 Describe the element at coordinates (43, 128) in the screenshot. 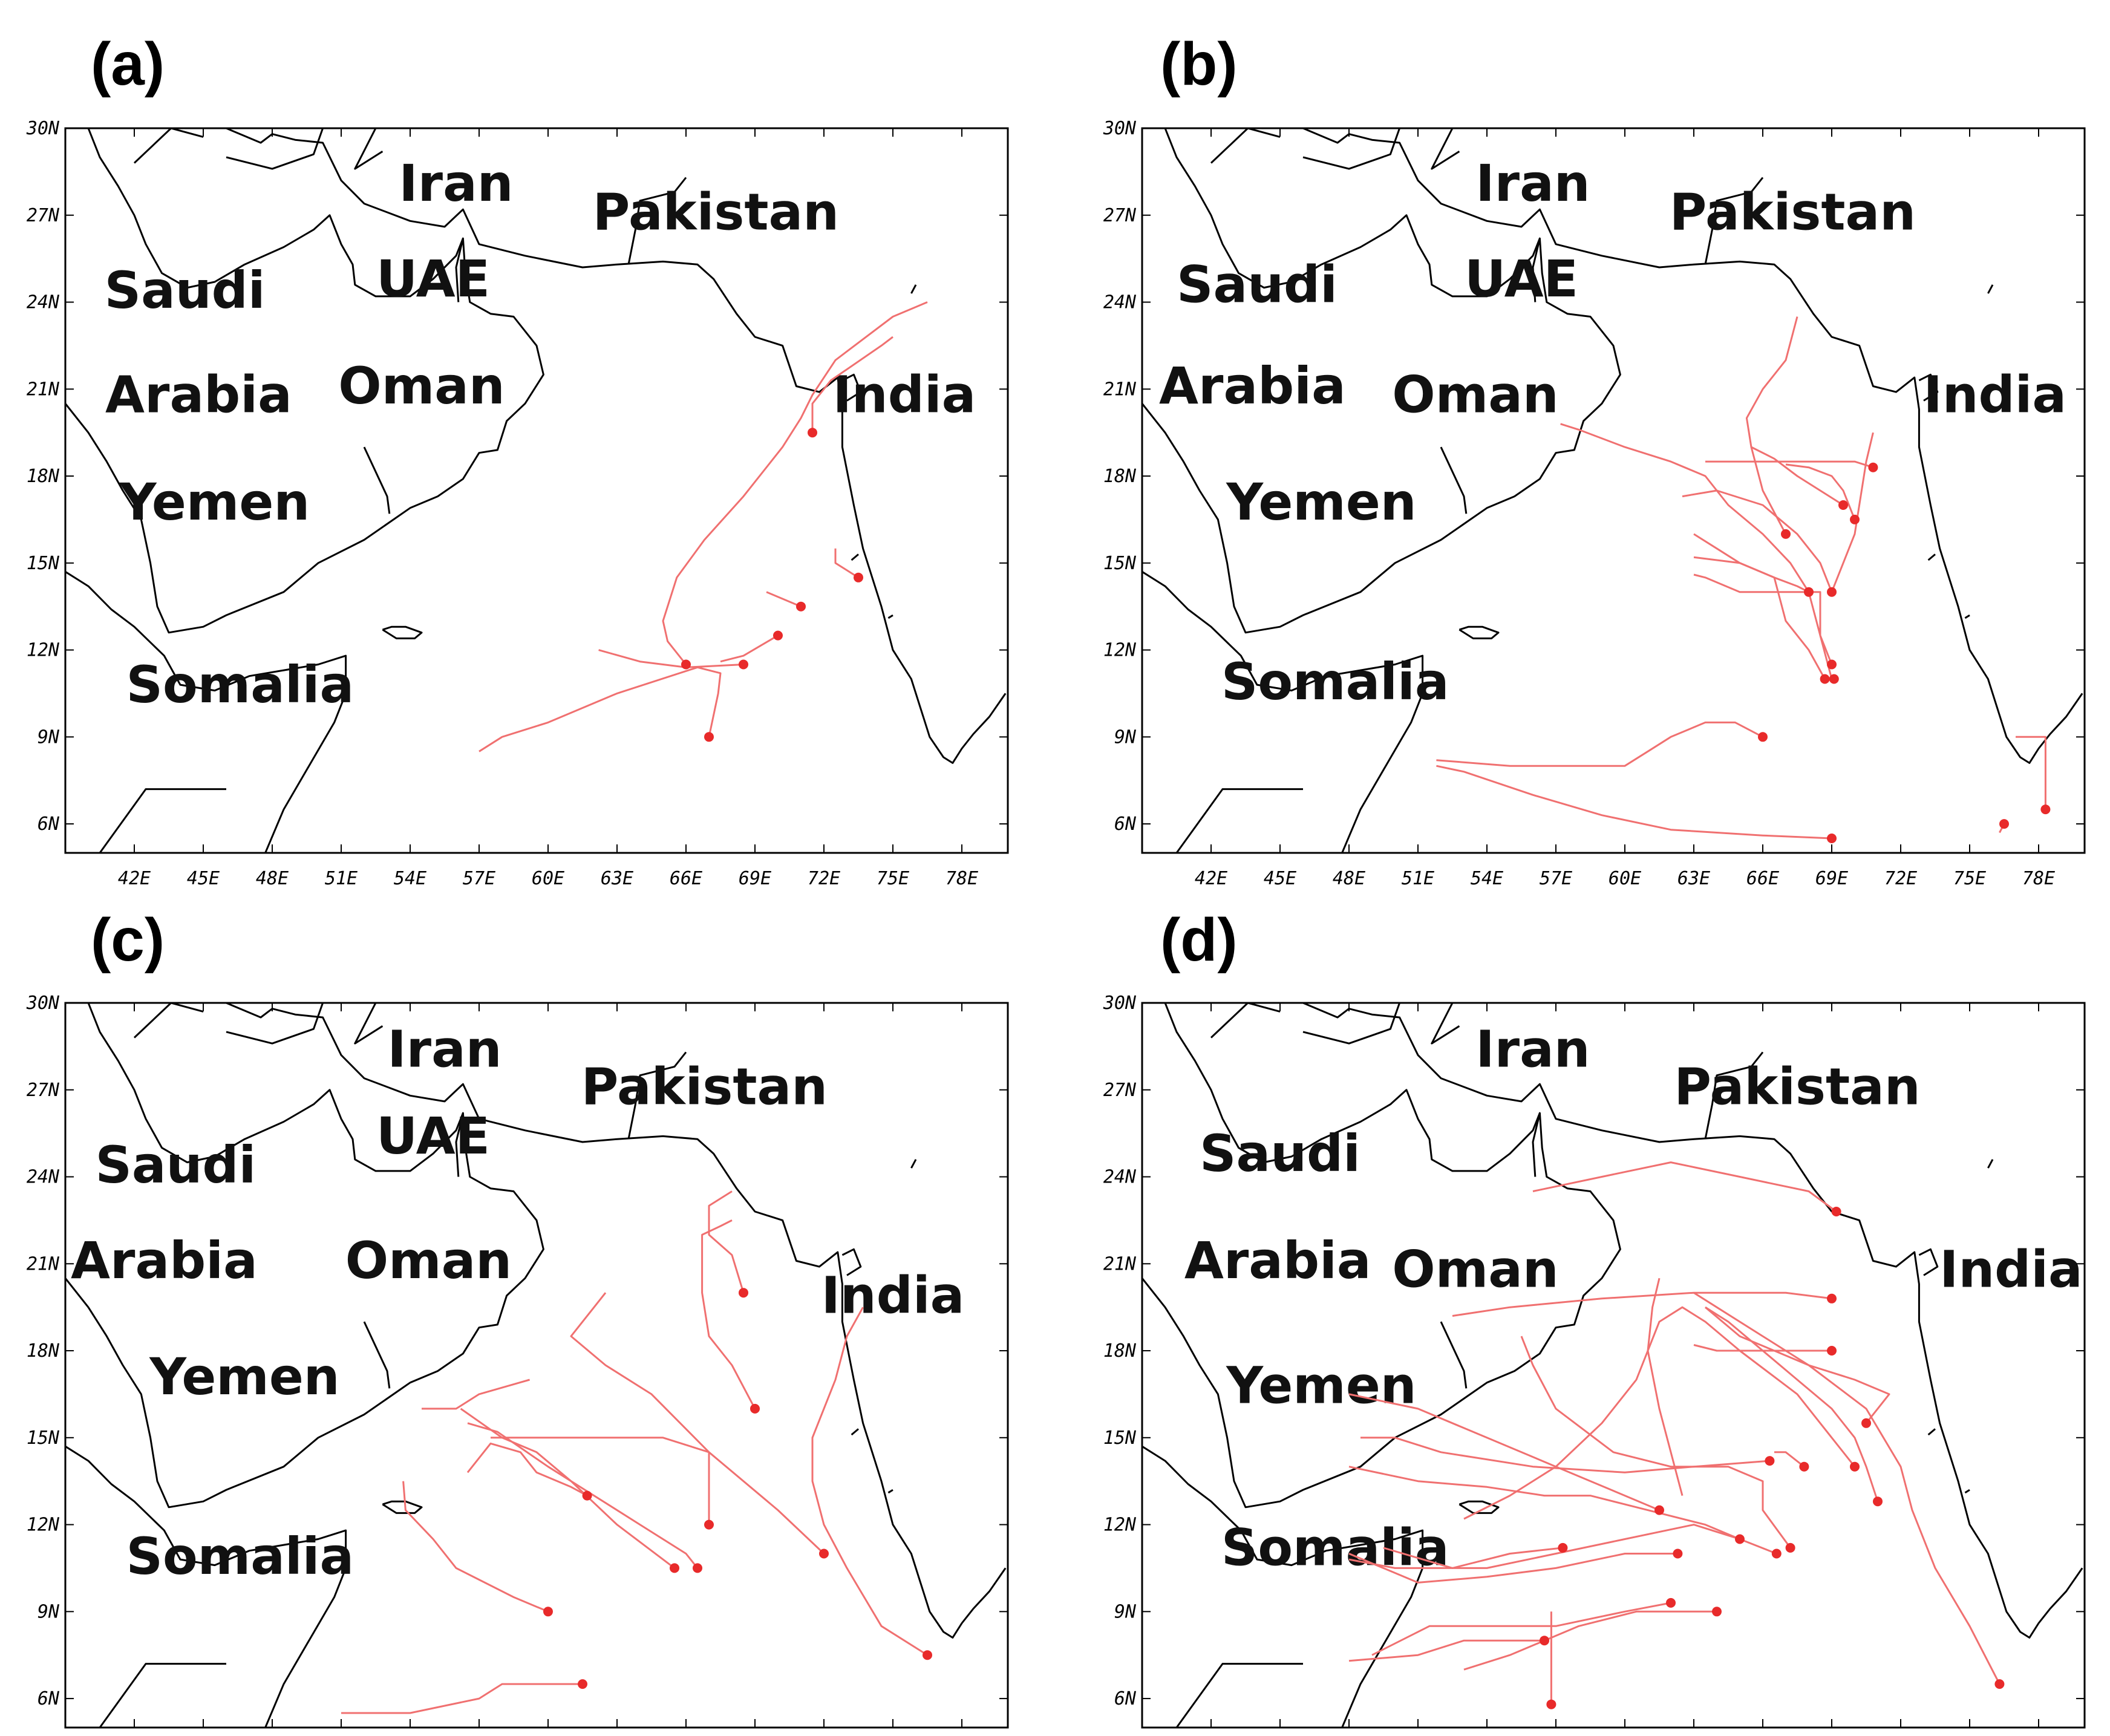

I see `lat-tick-label: 30N` at that location.